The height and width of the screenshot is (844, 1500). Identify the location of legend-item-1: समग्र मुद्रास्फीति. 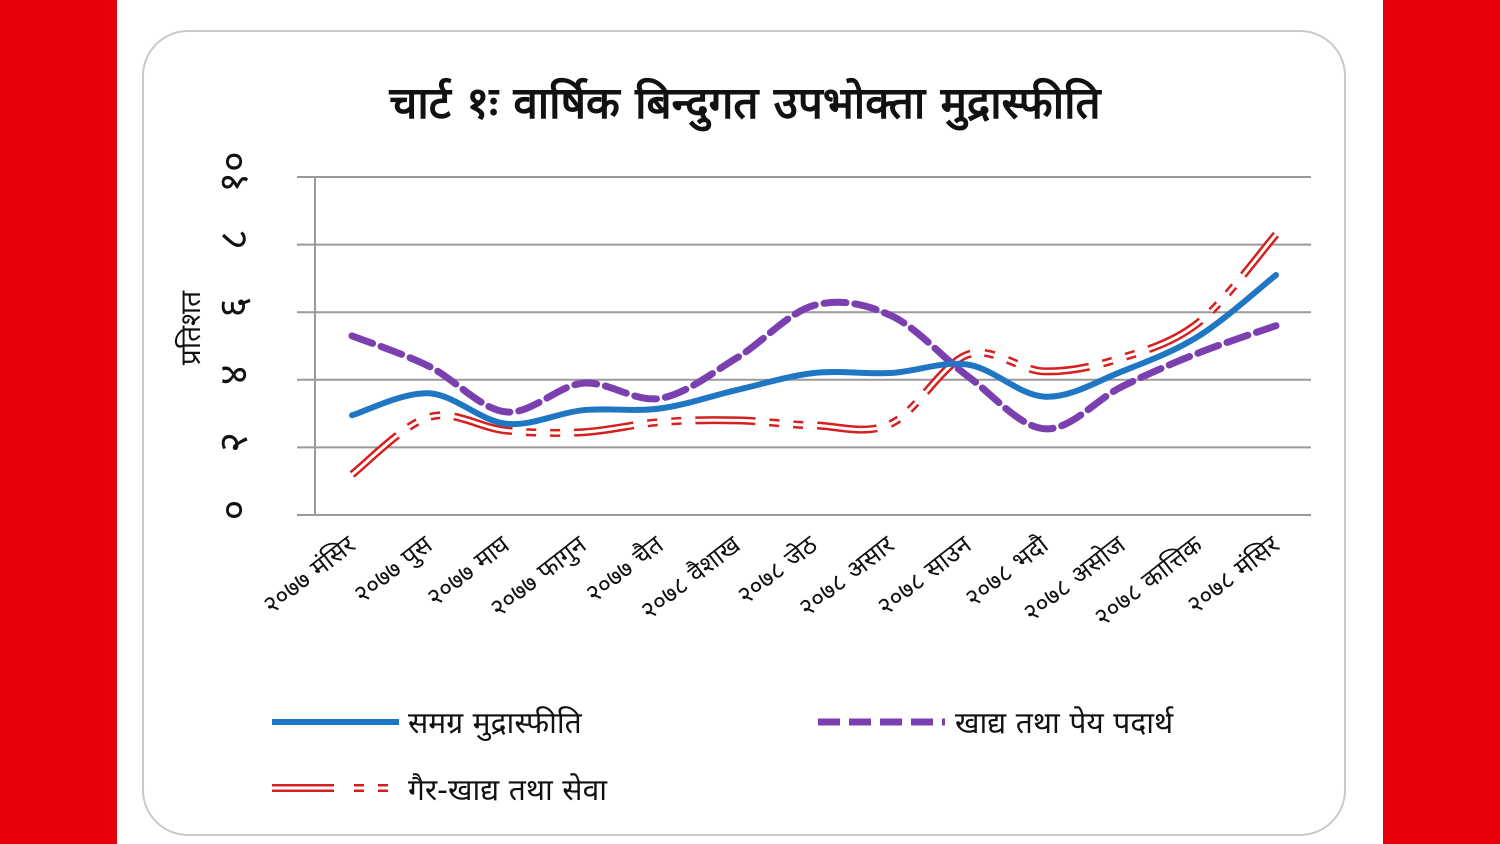
(427, 724).